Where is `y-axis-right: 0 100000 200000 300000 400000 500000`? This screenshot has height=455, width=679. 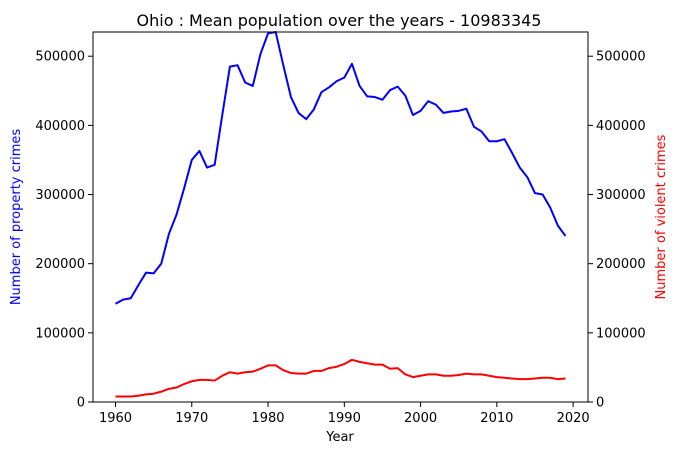
y-axis-right: 0 100000 200000 300000 400000 500000 is located at coordinates (617, 230).